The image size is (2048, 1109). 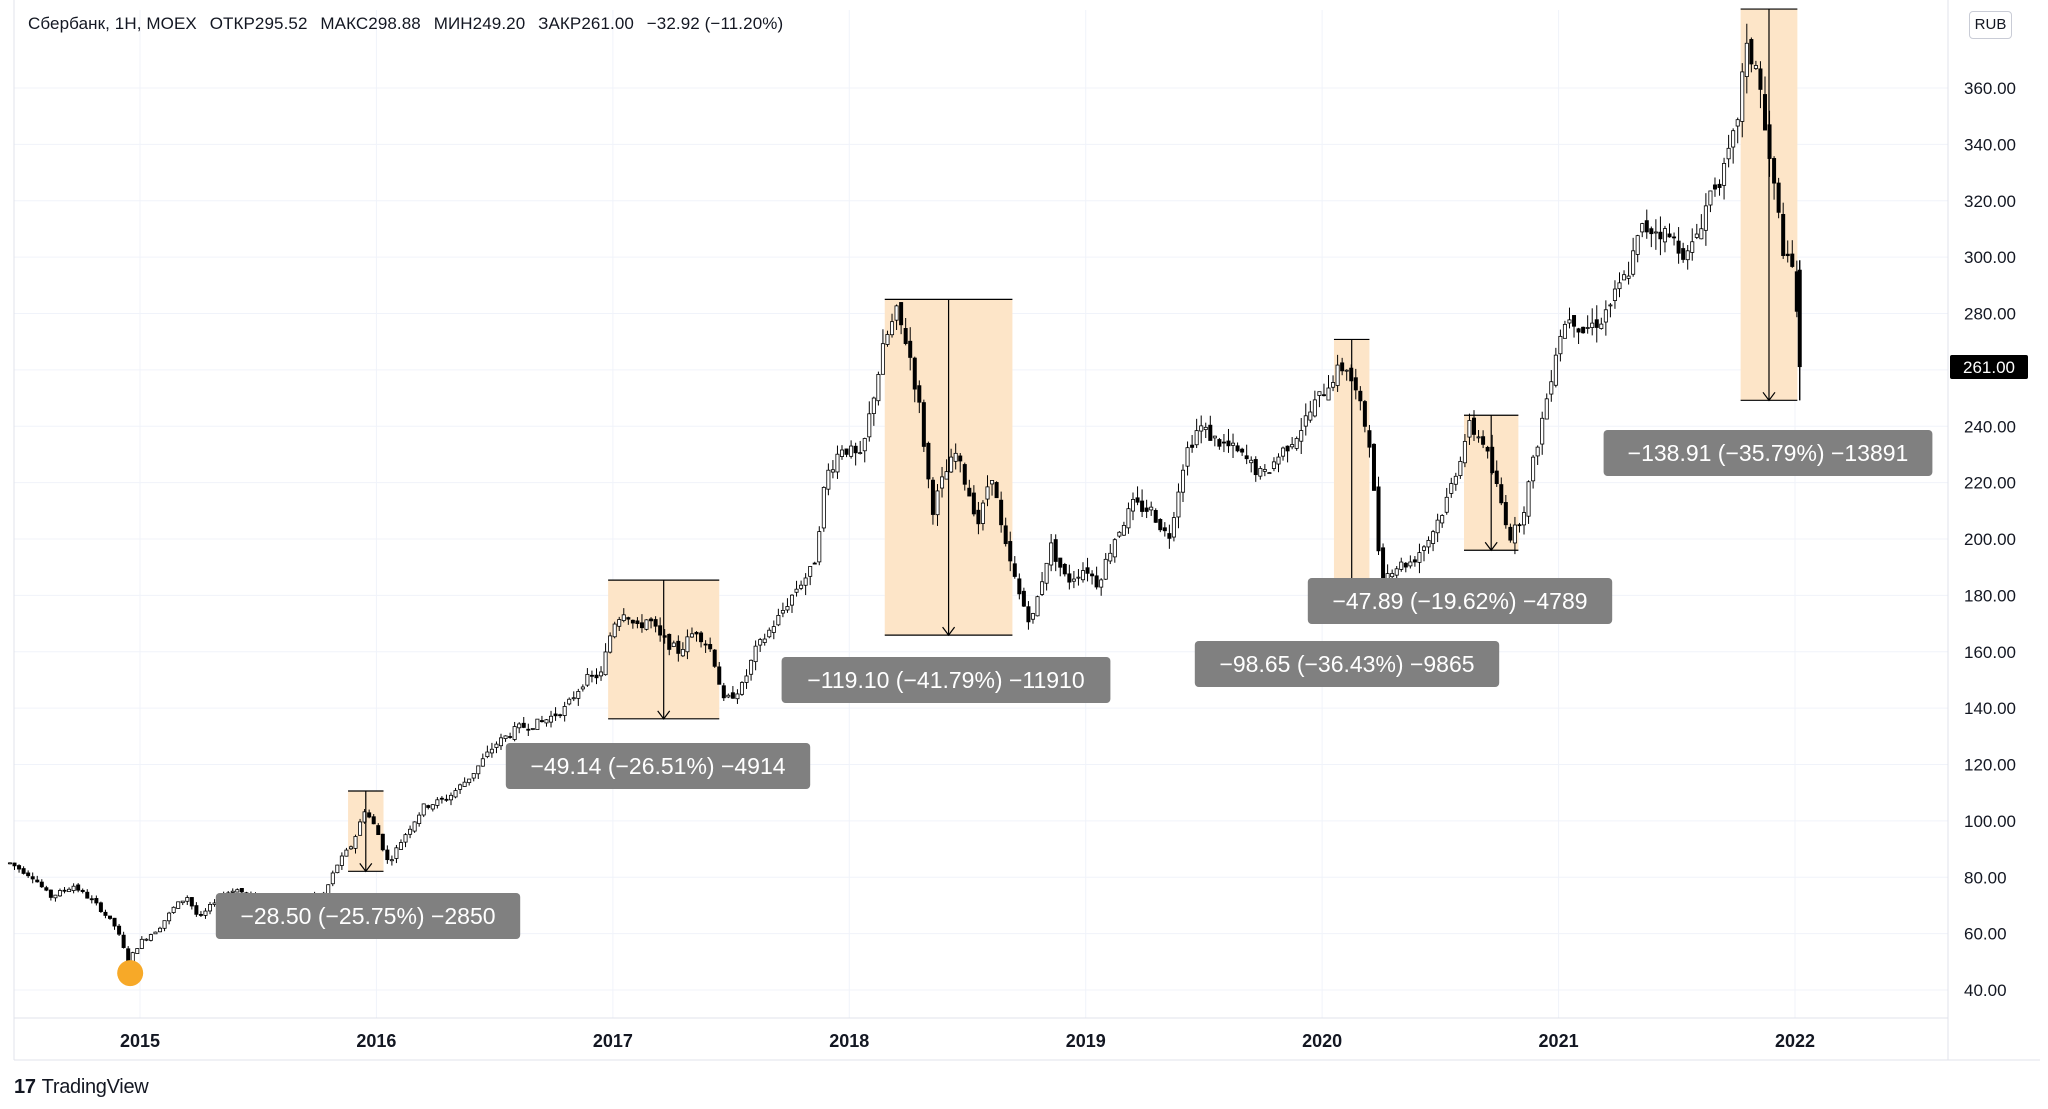 I want to click on low-point-marker, so click(x=130, y=973).